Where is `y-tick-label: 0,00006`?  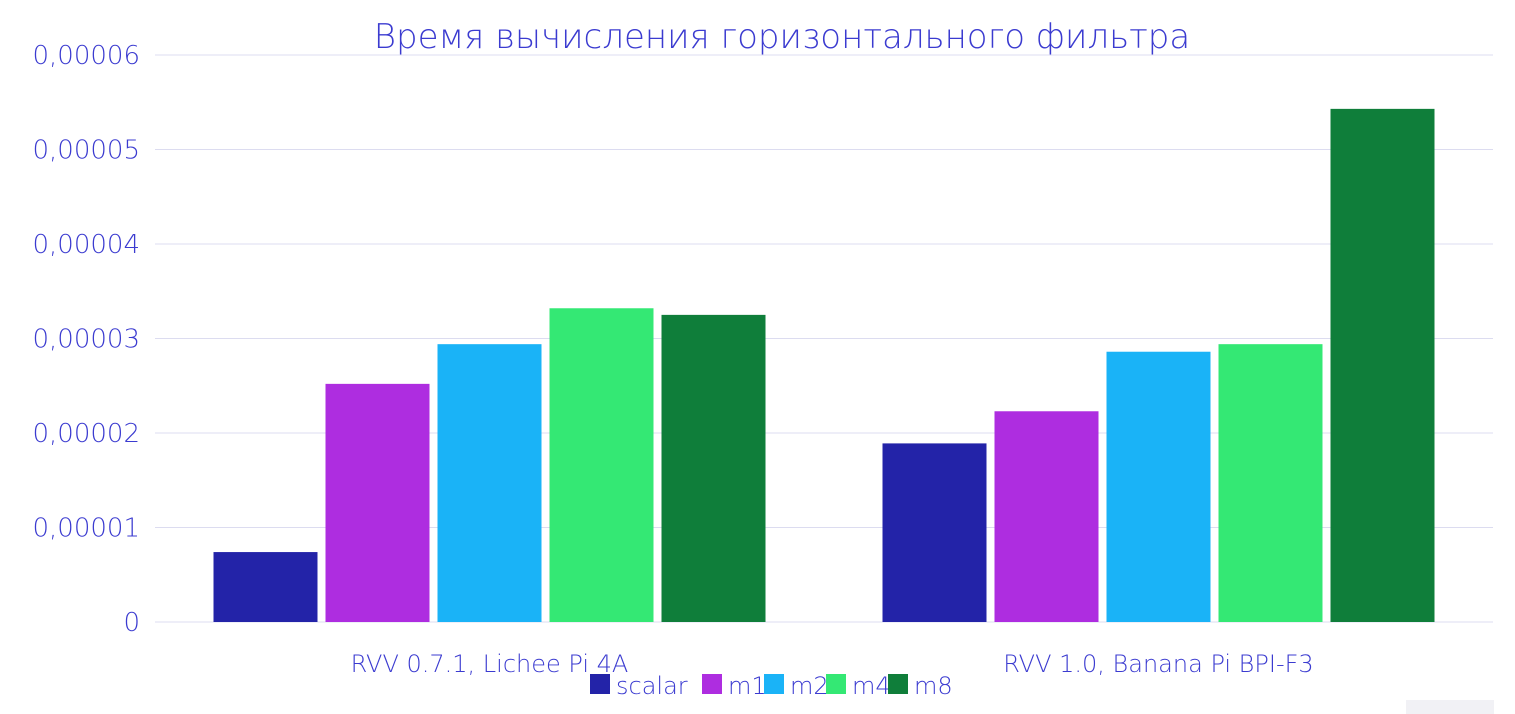 y-tick-label: 0,00006 is located at coordinates (86, 56).